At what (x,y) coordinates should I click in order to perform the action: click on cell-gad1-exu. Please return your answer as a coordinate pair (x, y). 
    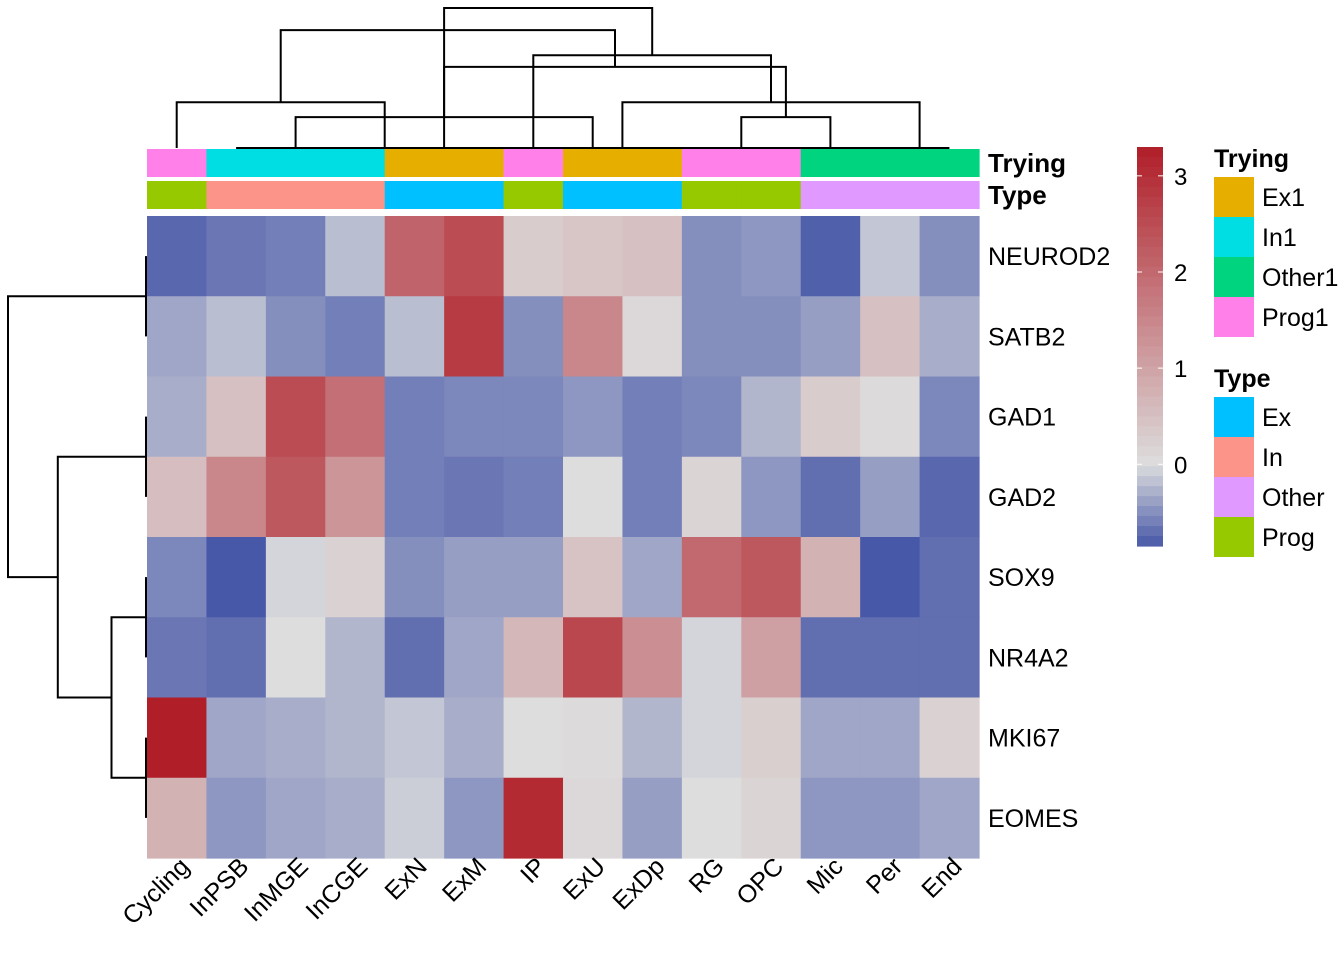
    Looking at the image, I should click on (593, 417).